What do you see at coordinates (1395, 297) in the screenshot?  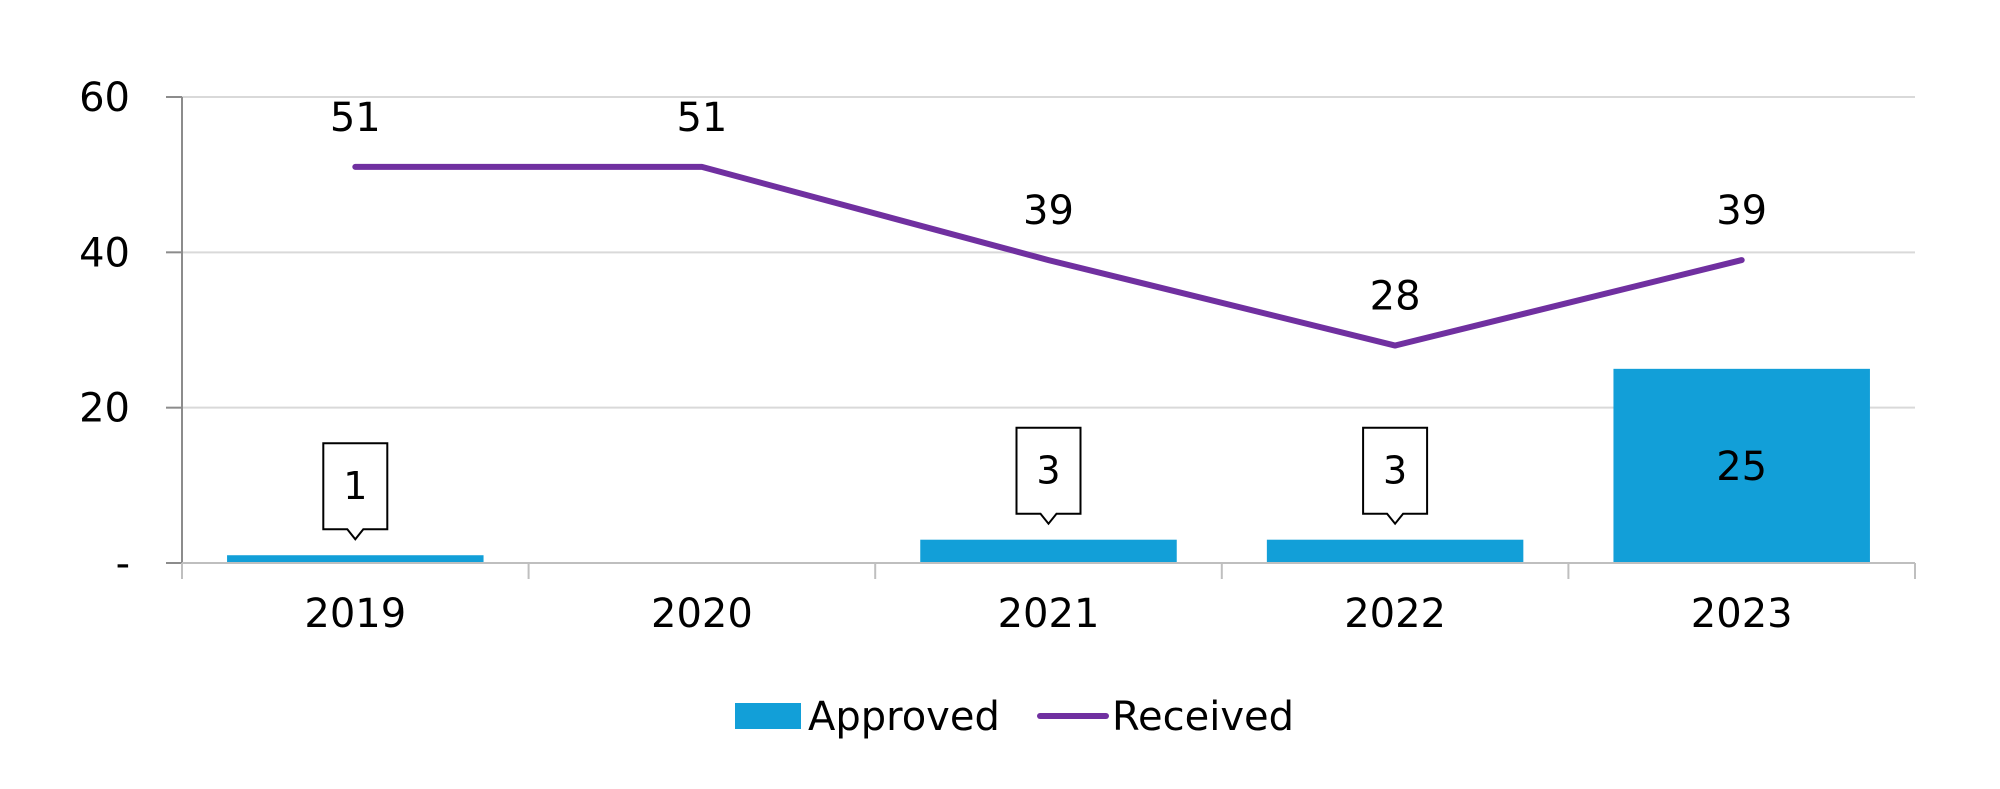 I see `received-data-label: 28` at bounding box center [1395, 297].